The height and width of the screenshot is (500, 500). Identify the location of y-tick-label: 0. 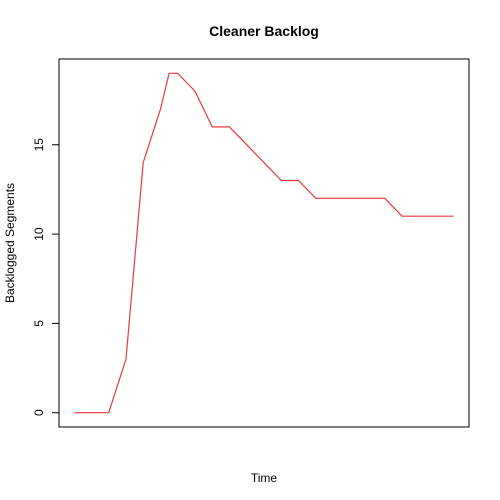
(39, 412).